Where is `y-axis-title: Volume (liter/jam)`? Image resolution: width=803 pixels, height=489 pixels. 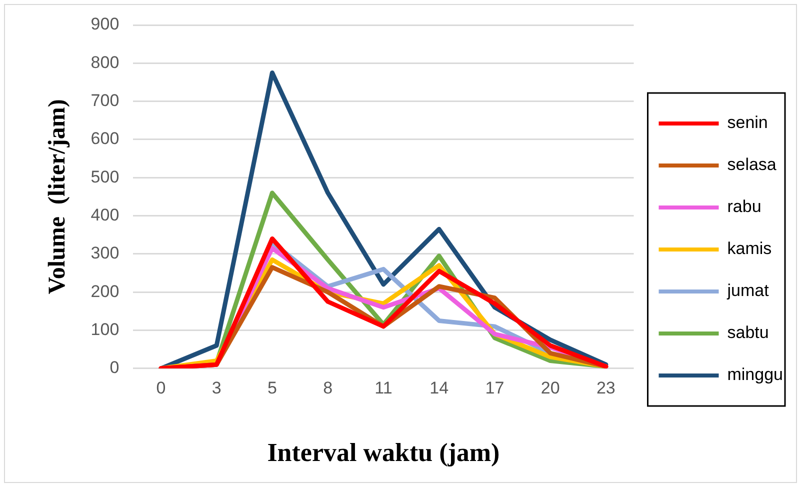
y-axis-title: Volume (liter/jam) is located at coordinates (57, 196).